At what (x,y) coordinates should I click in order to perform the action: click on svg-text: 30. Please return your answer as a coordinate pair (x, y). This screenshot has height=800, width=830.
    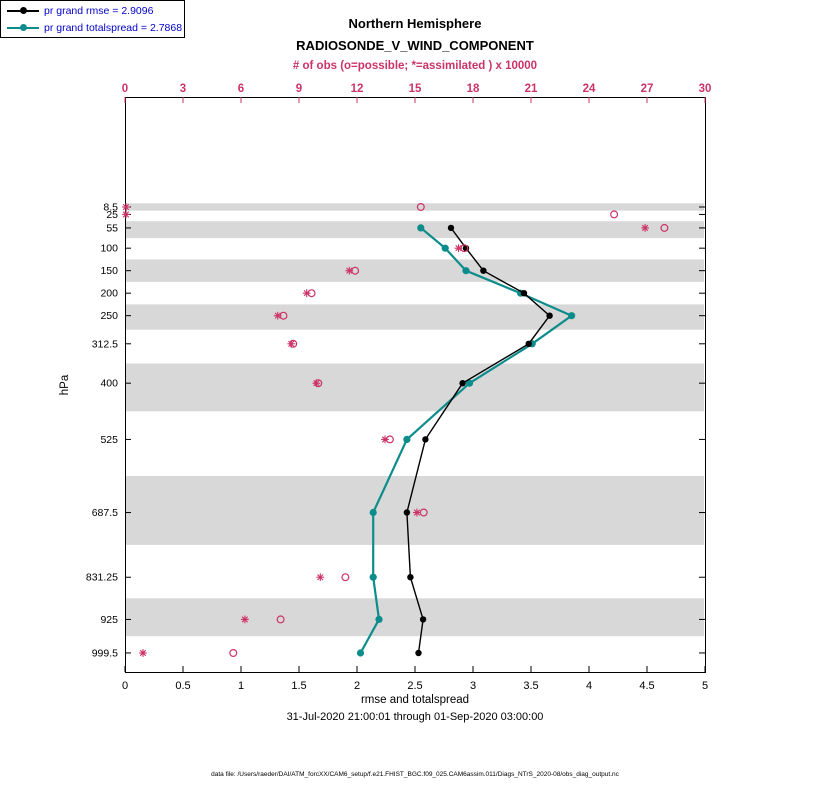
    Looking at the image, I should click on (705, 89).